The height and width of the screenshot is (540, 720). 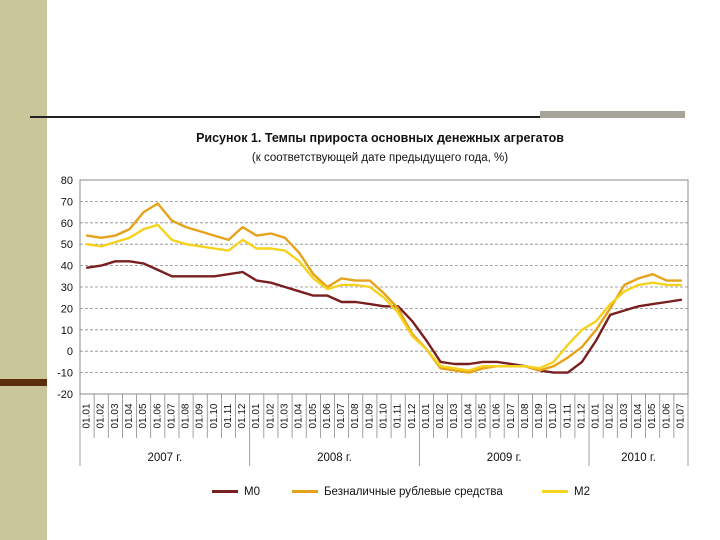 I want to click on year-label: 2007 г., so click(x=164, y=458).